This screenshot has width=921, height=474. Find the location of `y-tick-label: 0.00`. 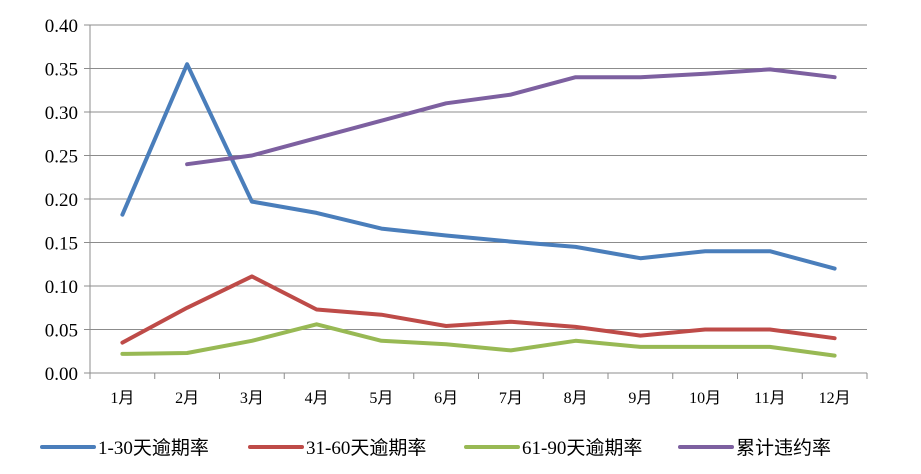

y-tick-label: 0.00 is located at coordinates (61, 374).